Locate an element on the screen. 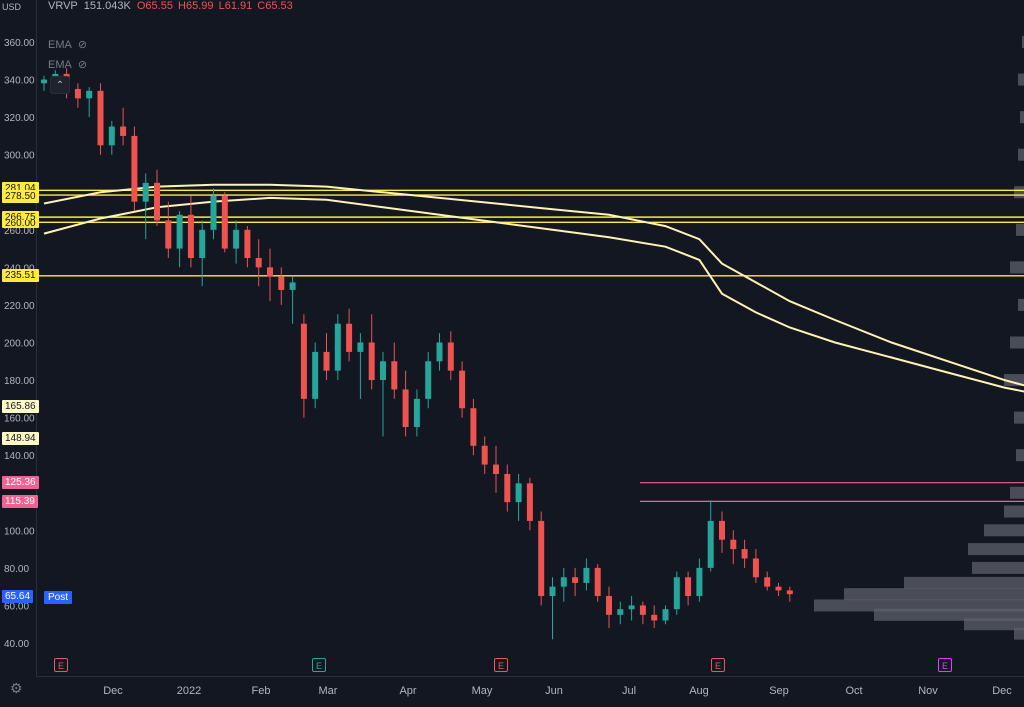 The height and width of the screenshot is (707, 1024). x-tick: 2022 is located at coordinates (189, 691).